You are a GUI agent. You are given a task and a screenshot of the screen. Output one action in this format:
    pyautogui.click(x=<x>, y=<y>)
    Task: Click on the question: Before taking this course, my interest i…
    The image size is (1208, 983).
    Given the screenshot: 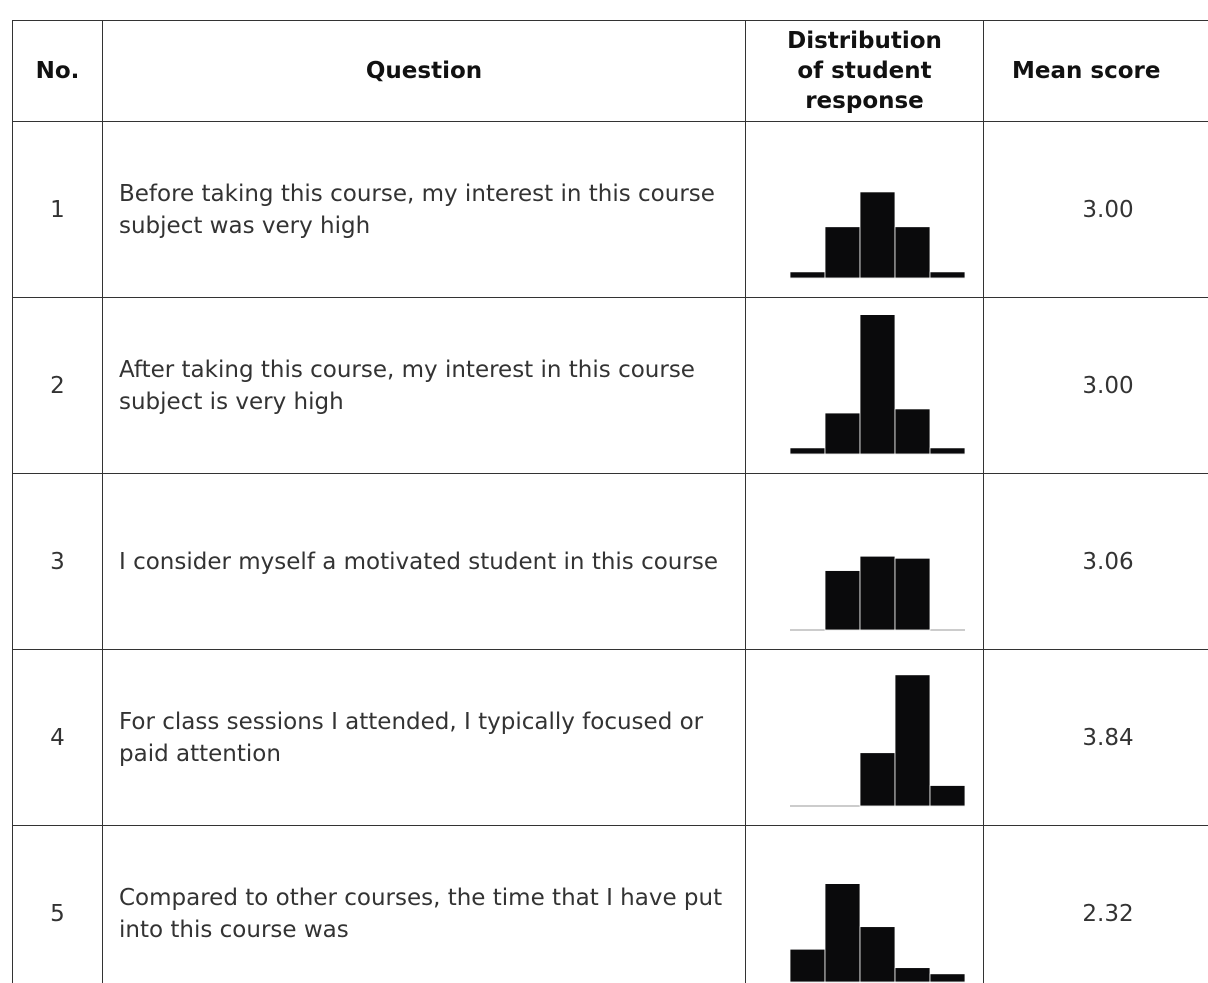 What is the action you would take?
    pyautogui.click(x=424, y=209)
    